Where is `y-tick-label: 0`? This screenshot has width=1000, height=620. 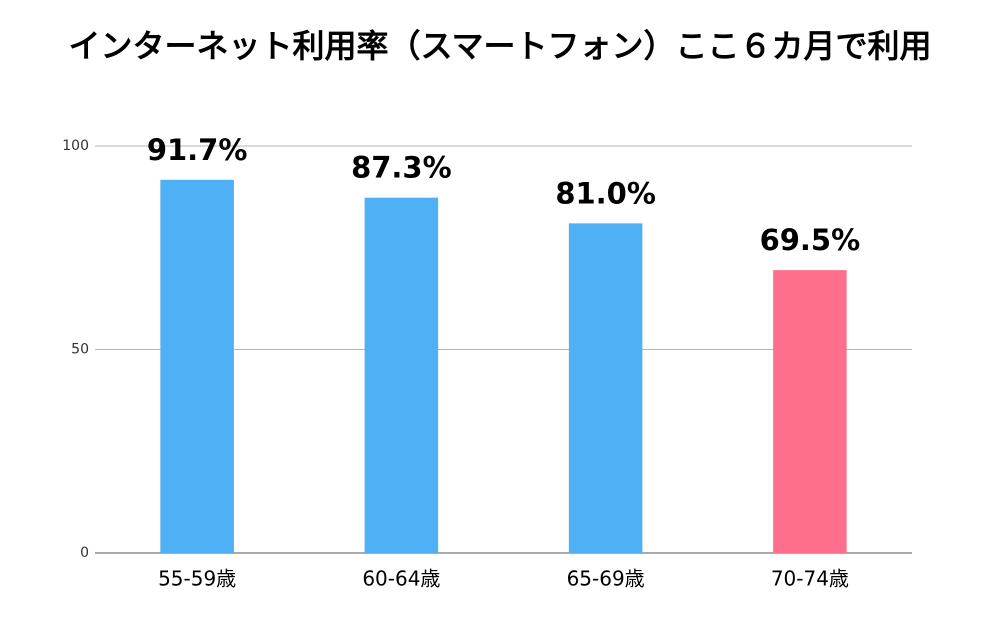 y-tick-label: 0 is located at coordinates (84, 553).